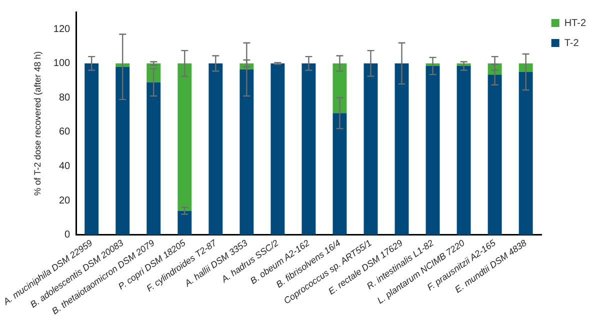 This screenshot has height=320, width=600. Describe the element at coordinates (62, 64) in the screenshot. I see `y-tick-label: 100` at that location.